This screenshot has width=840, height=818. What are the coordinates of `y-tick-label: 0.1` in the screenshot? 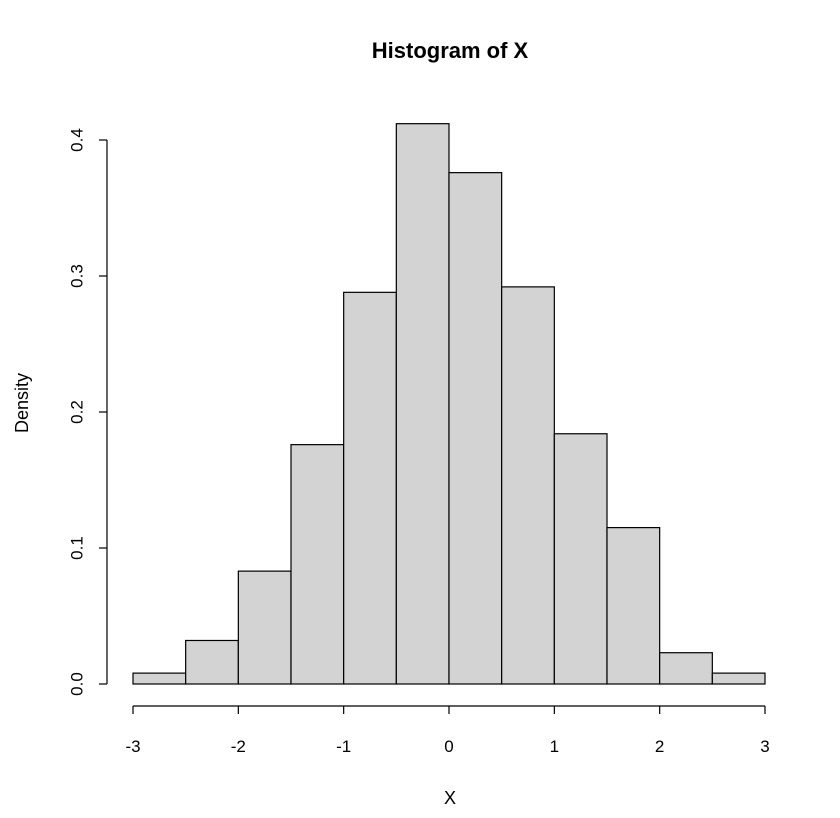 It's located at (77, 548).